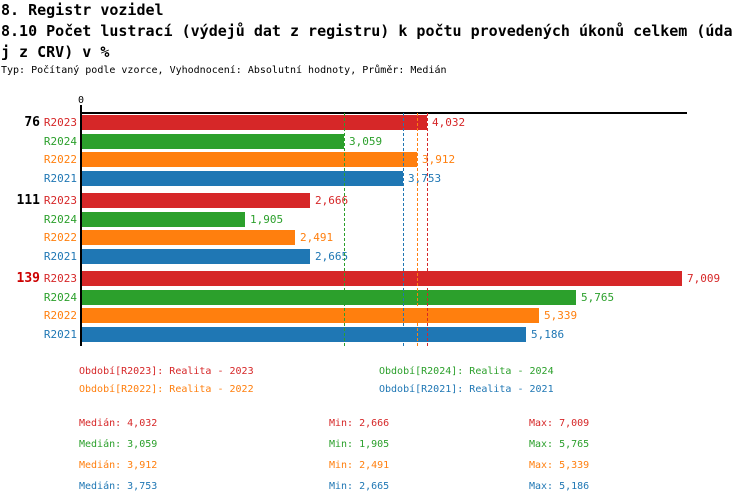 The image size is (750, 498). What do you see at coordinates (425, 178) in the screenshot?
I see `bar-value-label: 3,753` at bounding box center [425, 178].